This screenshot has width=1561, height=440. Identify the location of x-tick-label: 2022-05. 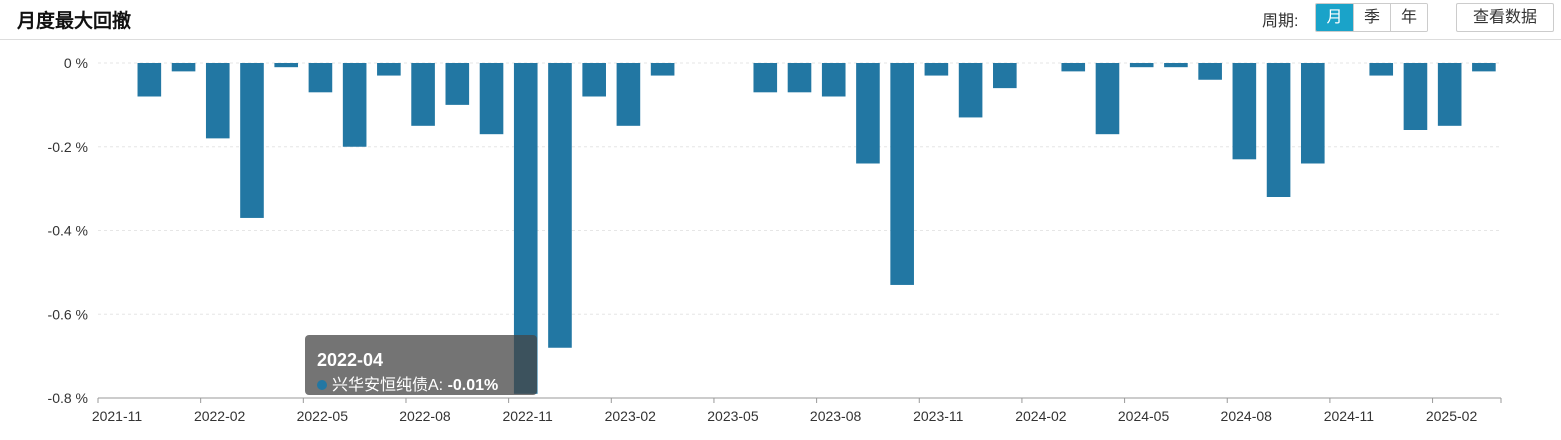
(323, 416).